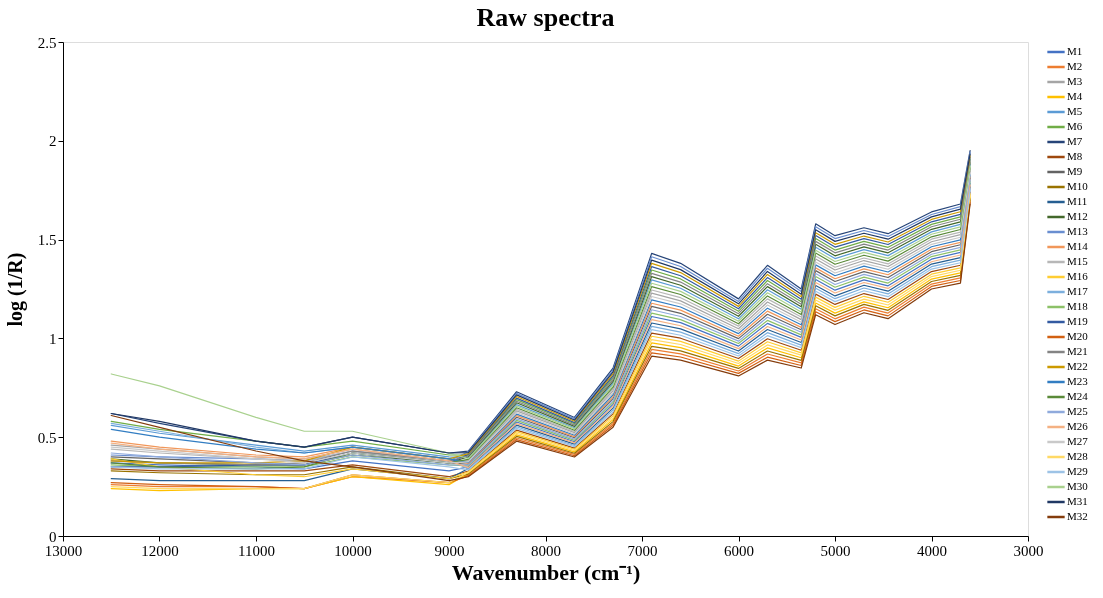 This screenshot has height=598, width=1103. What do you see at coordinates (1078, 306) in the screenshot?
I see `legend-label: M18` at bounding box center [1078, 306].